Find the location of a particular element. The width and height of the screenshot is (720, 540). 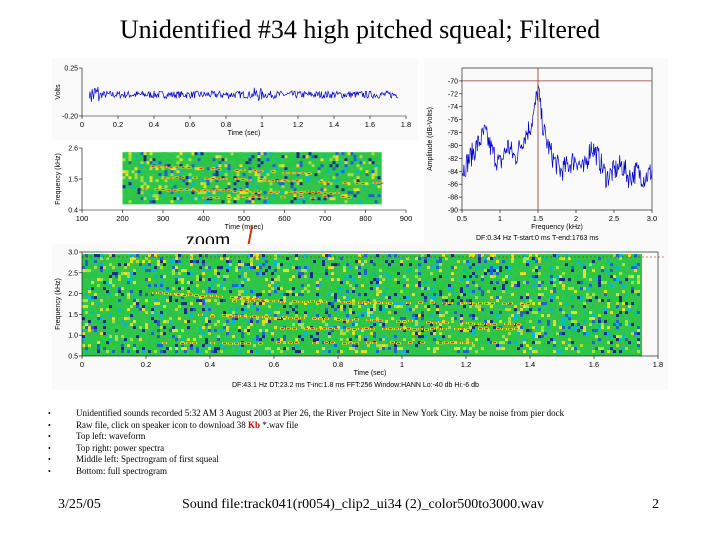

x-tick-label: 1.2 is located at coordinates (298, 124).